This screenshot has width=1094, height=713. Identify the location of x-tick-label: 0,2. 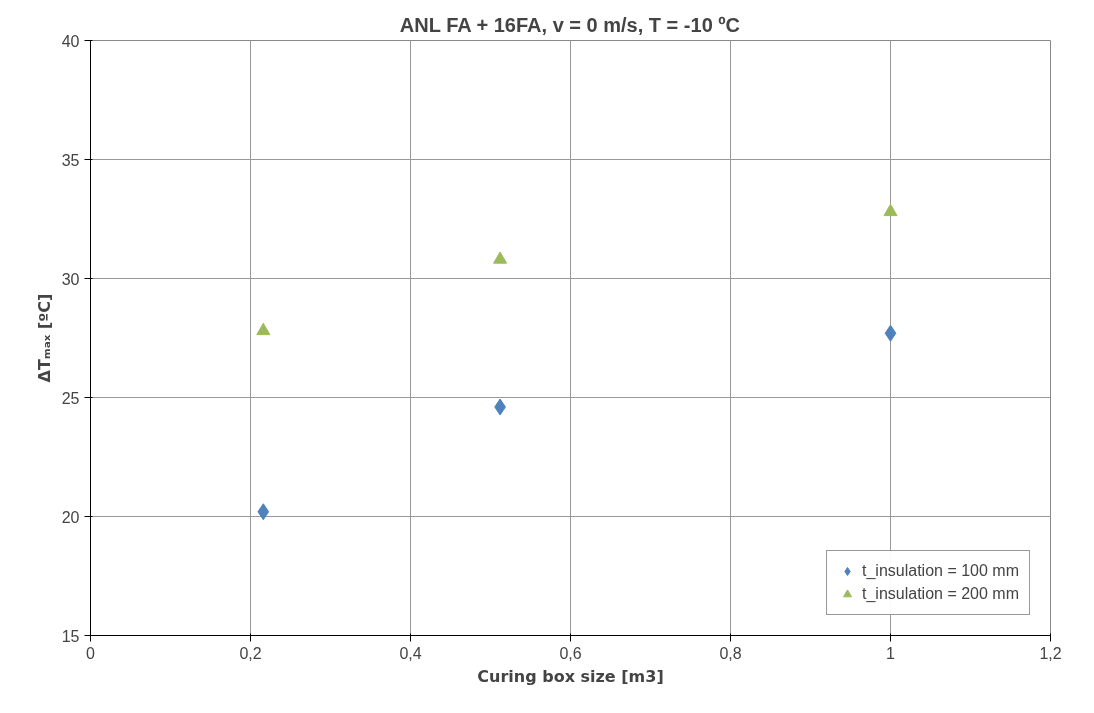
(250, 653).